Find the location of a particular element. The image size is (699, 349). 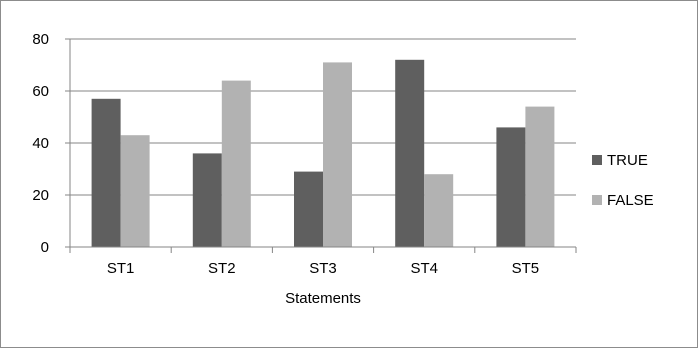

bar-false-st4 is located at coordinates (439, 210).